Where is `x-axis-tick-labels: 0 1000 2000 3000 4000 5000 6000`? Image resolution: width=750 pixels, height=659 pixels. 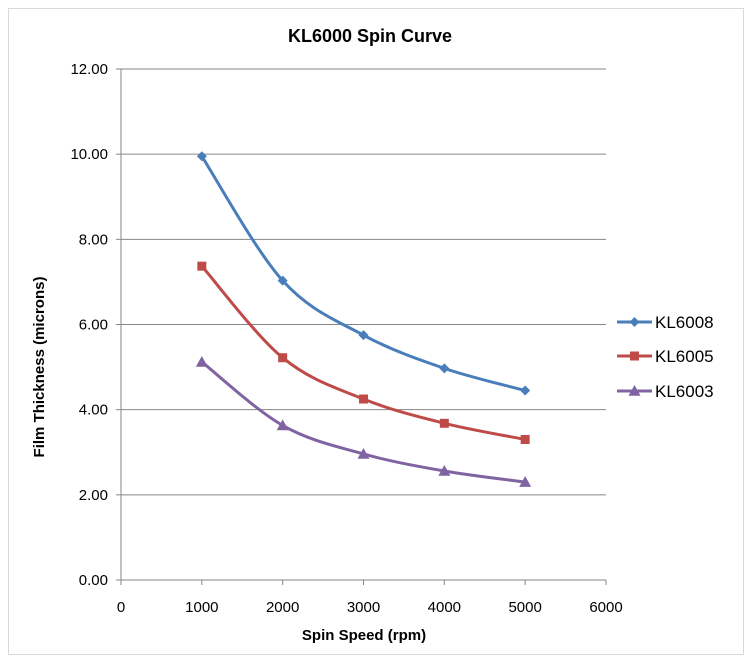 x-axis-tick-labels: 0 1000 2000 3000 4000 5000 6000 is located at coordinates (370, 607).